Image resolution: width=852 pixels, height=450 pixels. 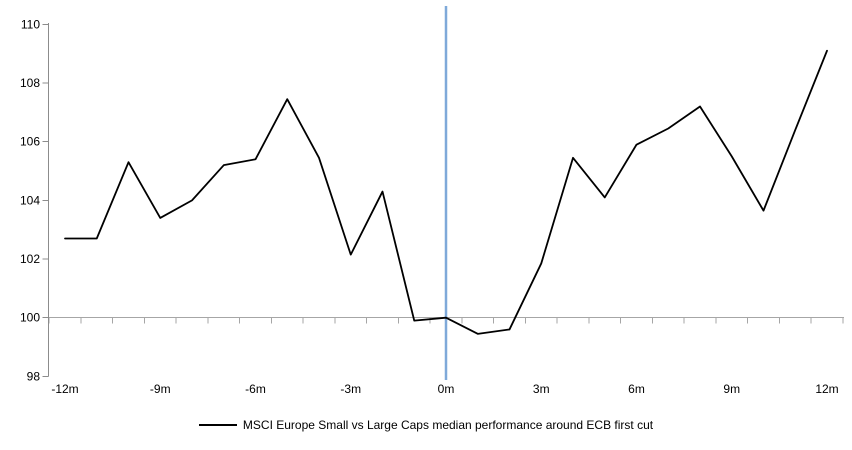 What do you see at coordinates (30, 259) in the screenshot?
I see `y-axis-tick-label: 102` at bounding box center [30, 259].